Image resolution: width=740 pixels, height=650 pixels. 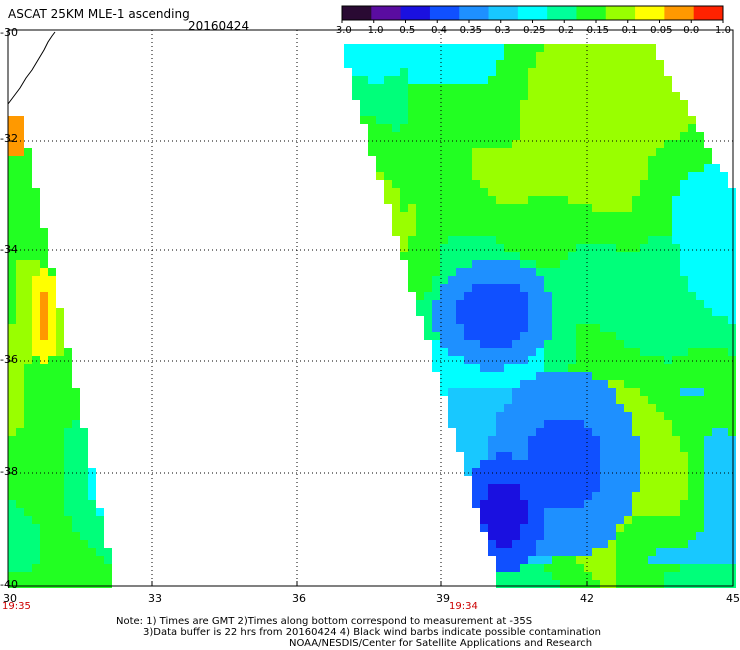 I want to click on colorbar-label: -0.35, so click(x=469, y=30).